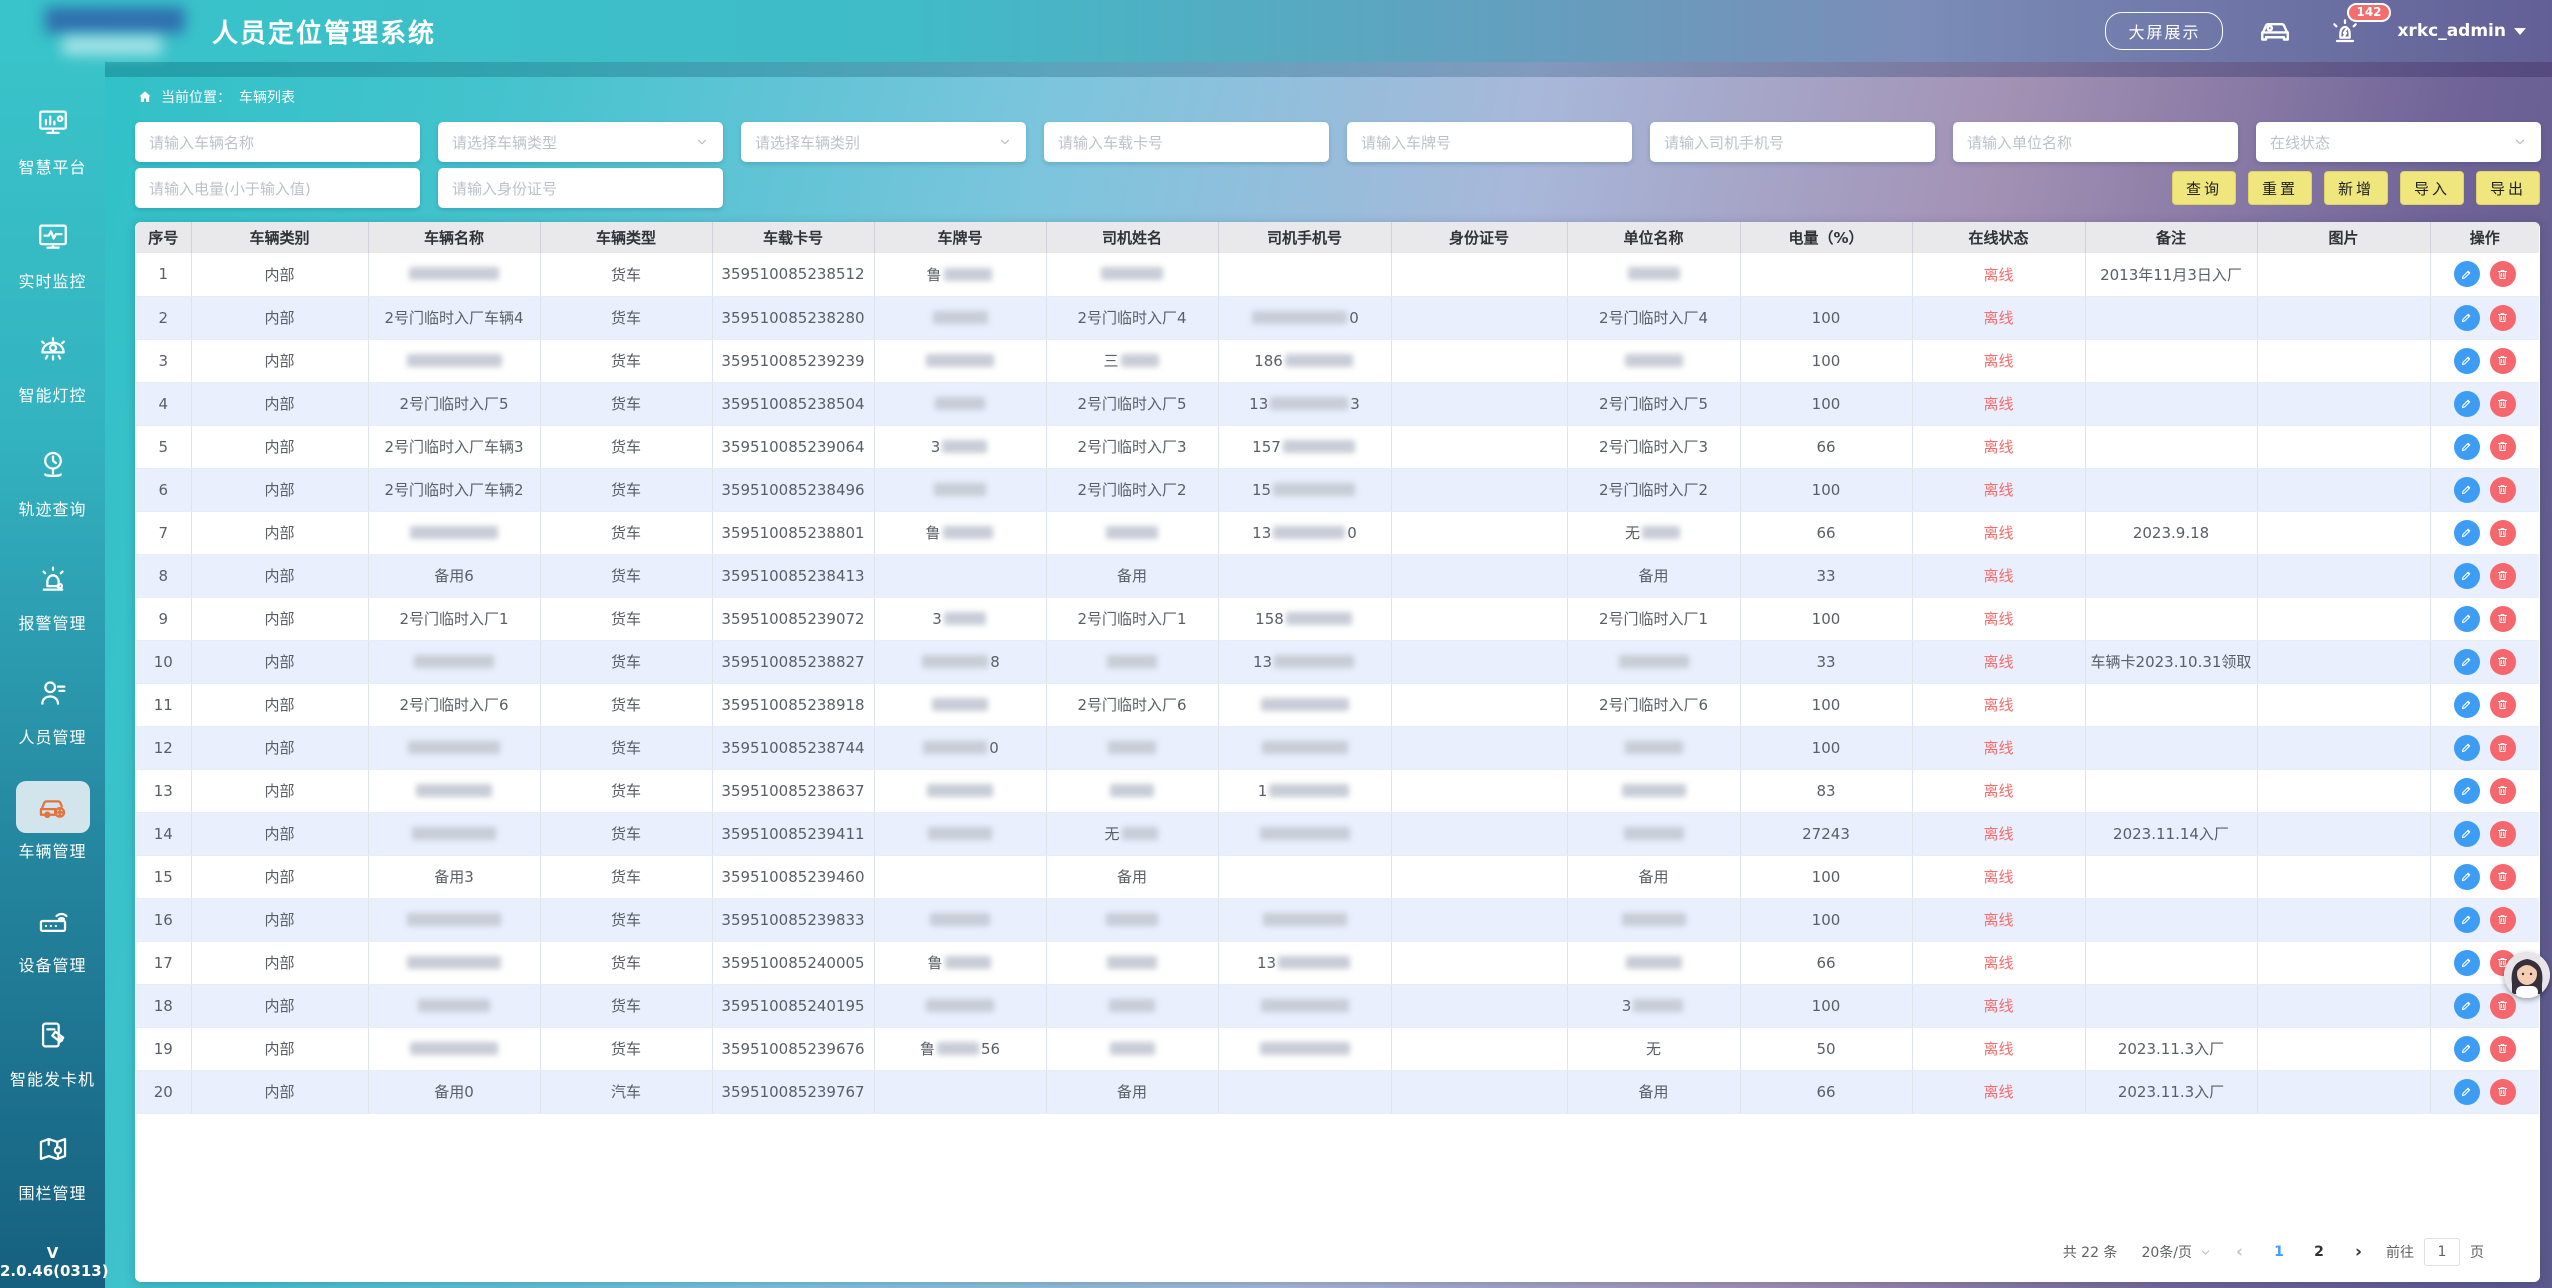 This screenshot has height=1288, width=2552. I want to click on search-button: 查询, so click(2204, 188).